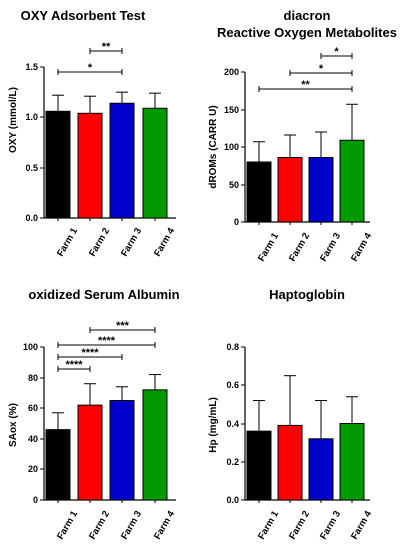 The width and height of the screenshot is (404, 550). I want to click on y-tick-label: 150, so click(231, 110).